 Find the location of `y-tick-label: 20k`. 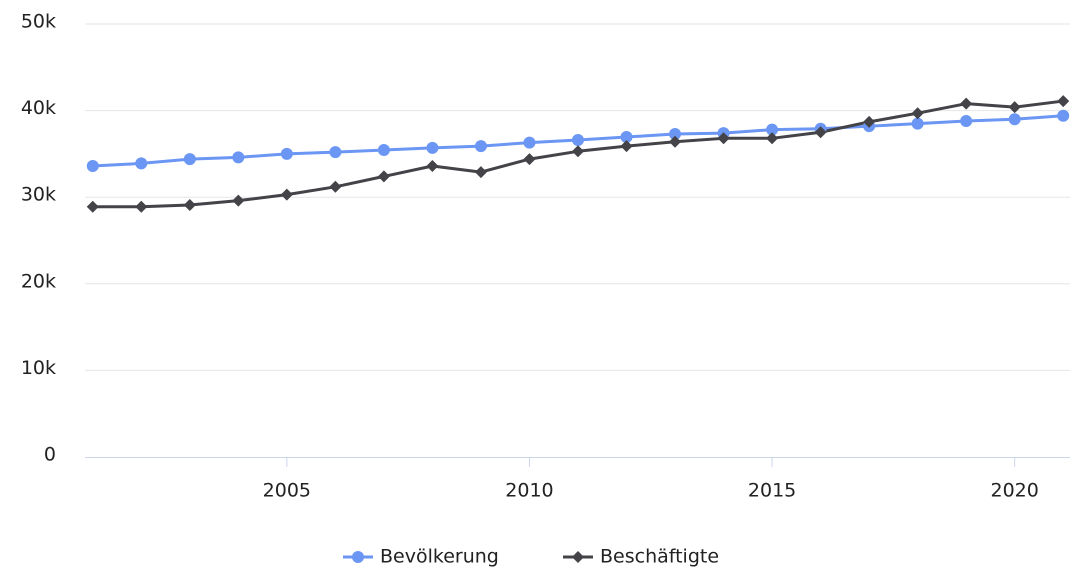

y-tick-label: 20k is located at coordinates (38, 281).